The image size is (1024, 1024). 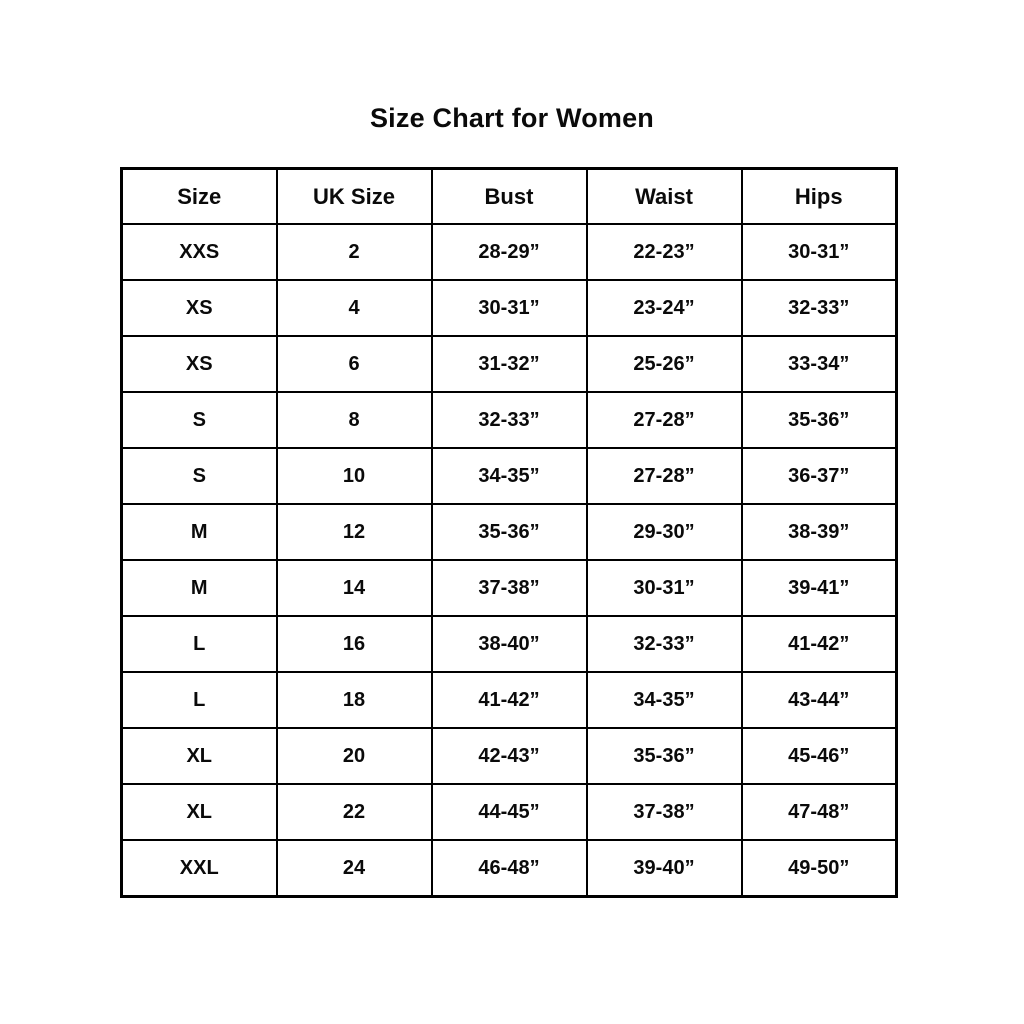 I want to click on cell-hips: 35-36”, so click(x=819, y=420).